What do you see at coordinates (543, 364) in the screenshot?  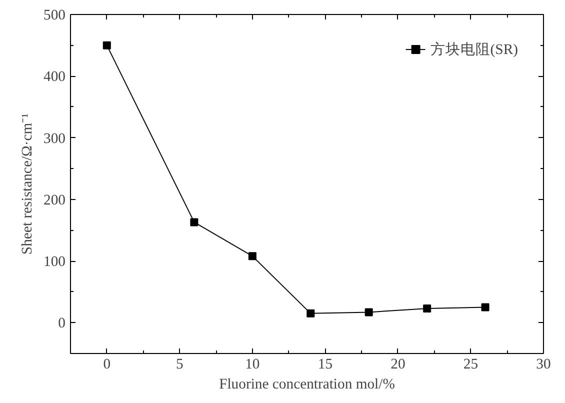 I see `x-tick-label: 30` at bounding box center [543, 364].